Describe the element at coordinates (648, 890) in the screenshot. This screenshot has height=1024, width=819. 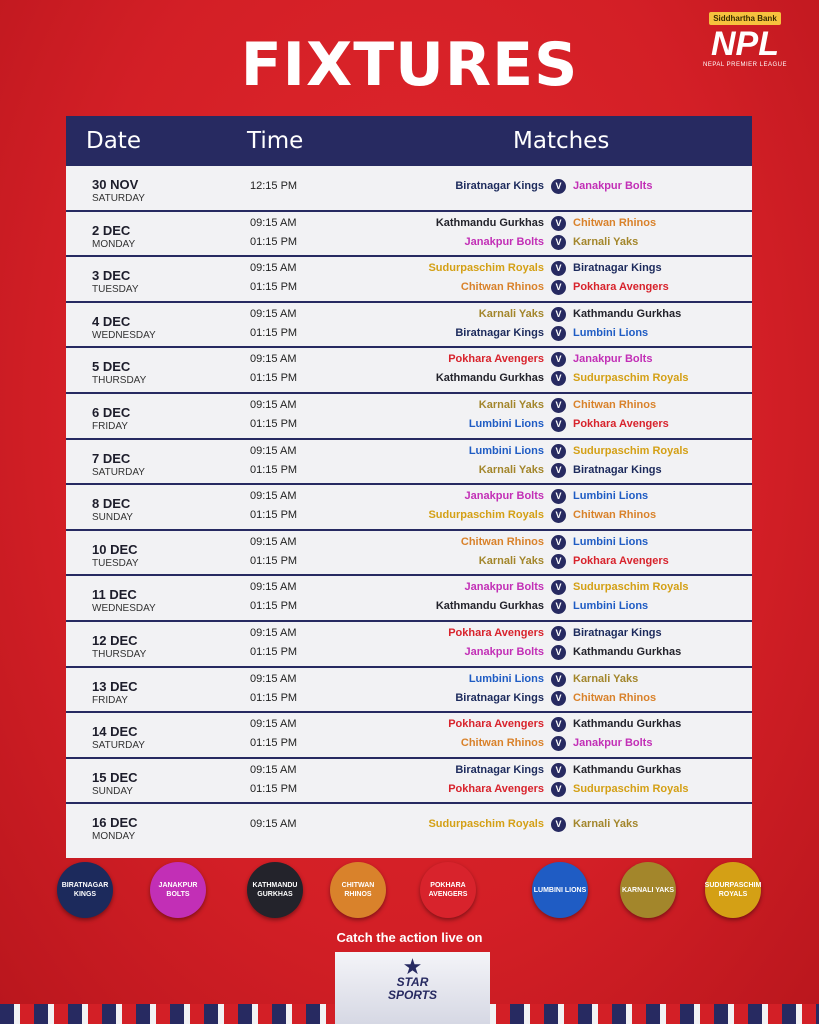
I see `team-logo: Karnali Yaks` at that location.